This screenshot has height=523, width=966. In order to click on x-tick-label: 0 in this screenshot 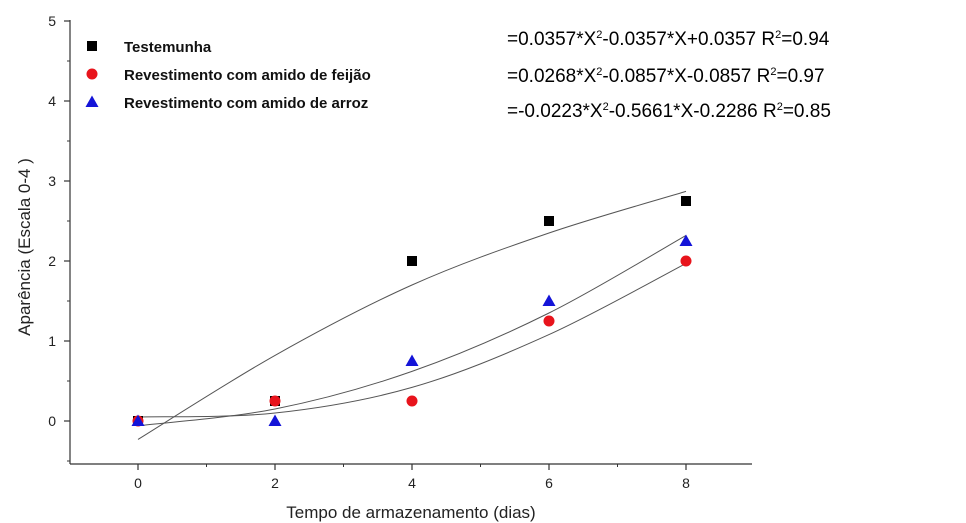, I will do `click(138, 483)`.